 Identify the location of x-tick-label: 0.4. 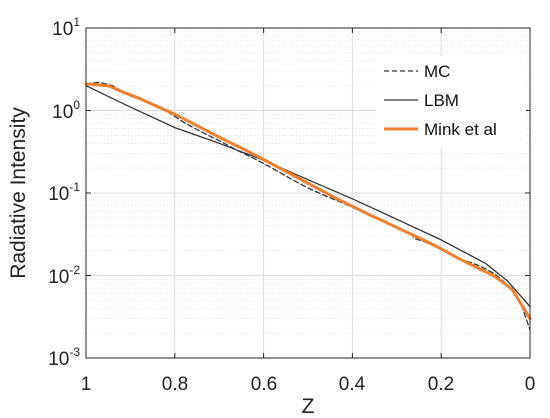
(352, 384).